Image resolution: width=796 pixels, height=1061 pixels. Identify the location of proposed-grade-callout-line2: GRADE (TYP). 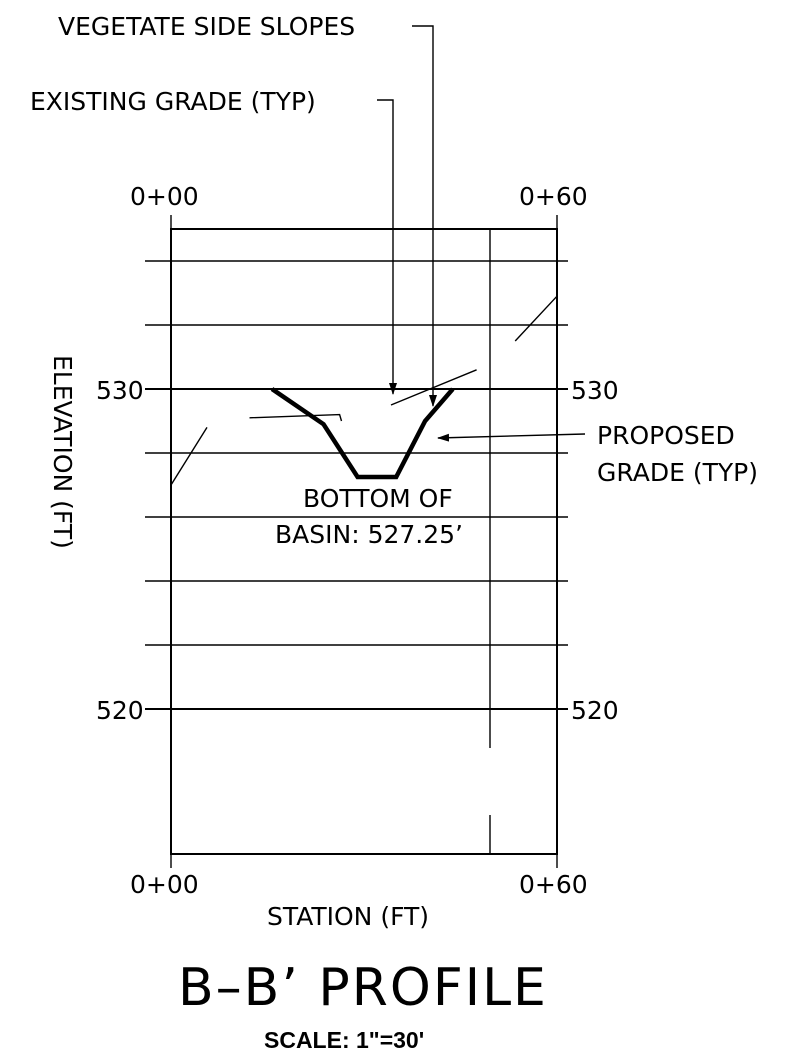
(677, 472).